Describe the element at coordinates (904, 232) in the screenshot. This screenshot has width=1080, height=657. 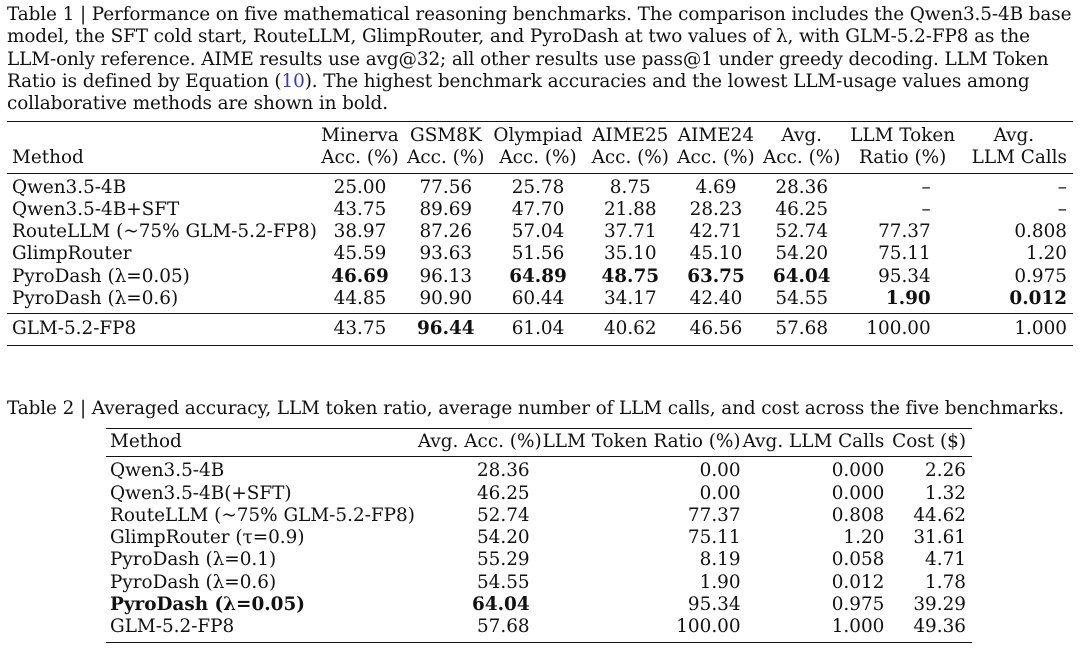
I see `value-cell: 77.37` at that location.